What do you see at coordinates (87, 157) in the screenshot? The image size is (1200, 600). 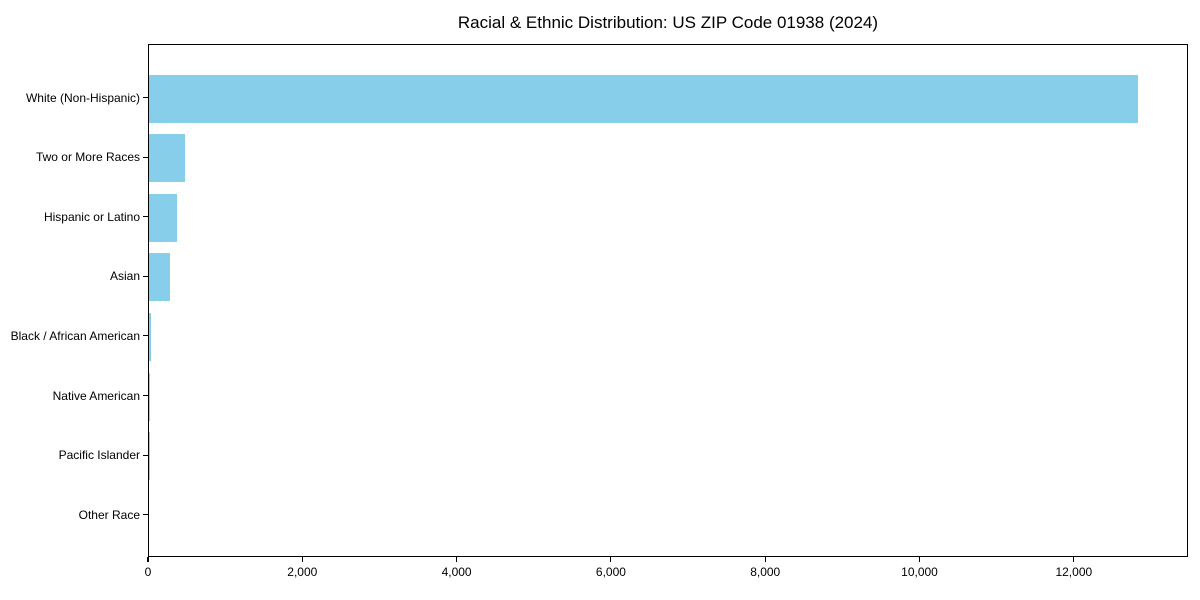 I see `y-axis-label: Two or More Races` at bounding box center [87, 157].